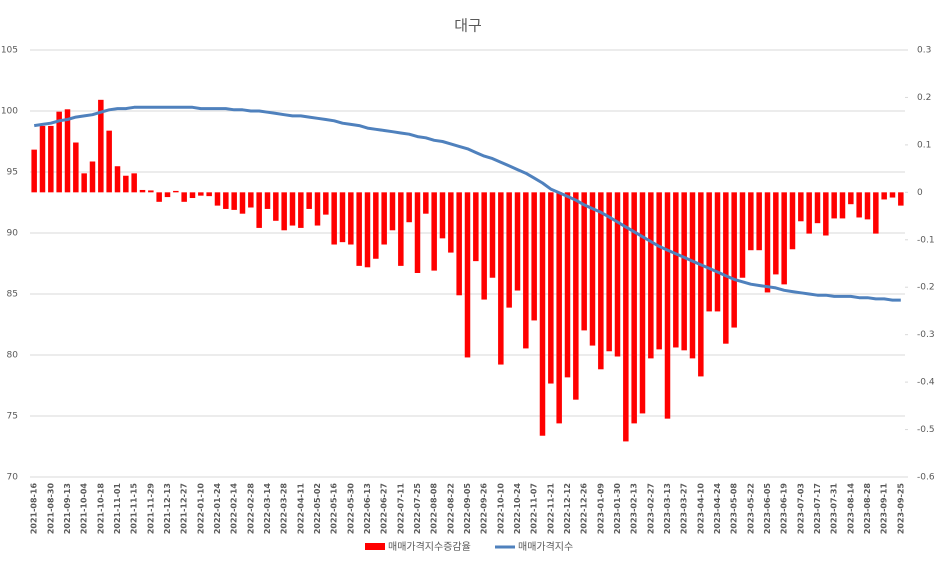 The width and height of the screenshot is (936, 561). Describe the element at coordinates (9, 112) in the screenshot. I see `y-tick-label: 100` at that location.